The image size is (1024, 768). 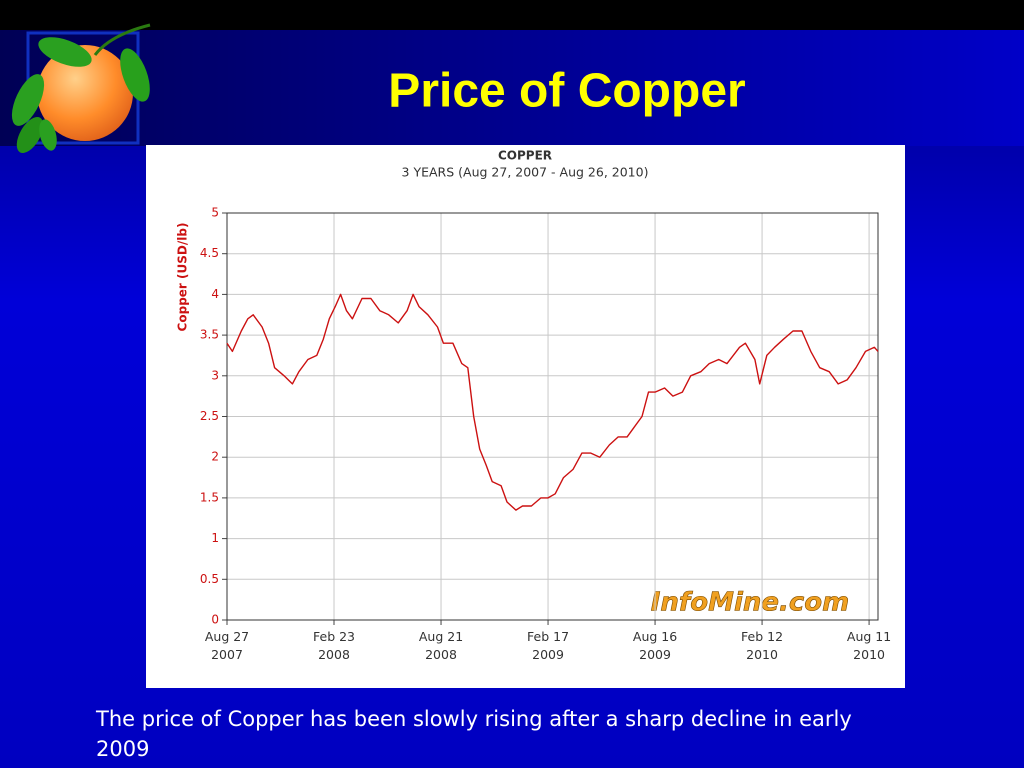 I want to click on x-tick-label-line: 2007, so click(x=227, y=654).